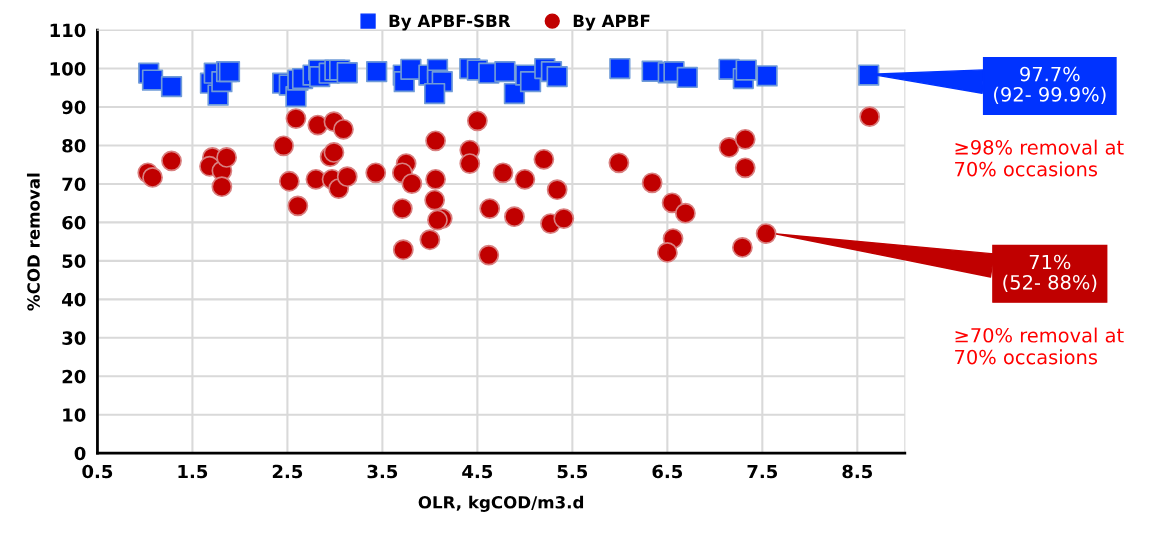  I want to click on x-axis-title: OLR, kgCOD/m3.d, so click(501, 503).